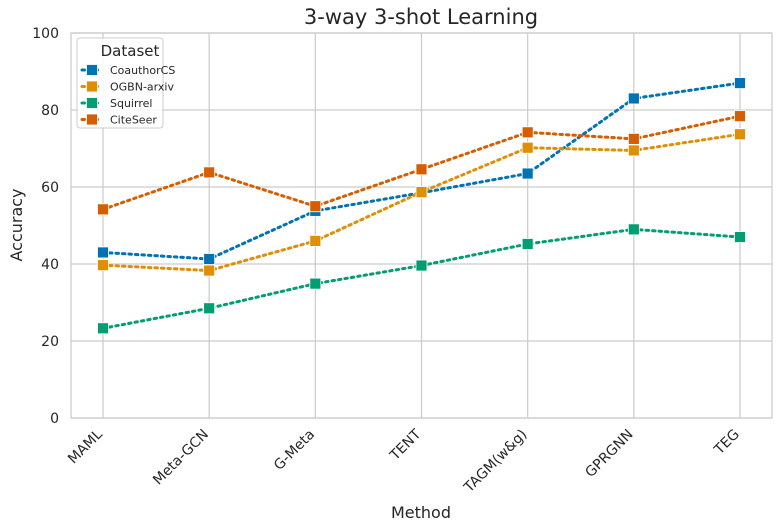 This screenshot has height=527, width=780. Describe the element at coordinates (50, 265) in the screenshot. I see `y-tick-label: 40` at that location.